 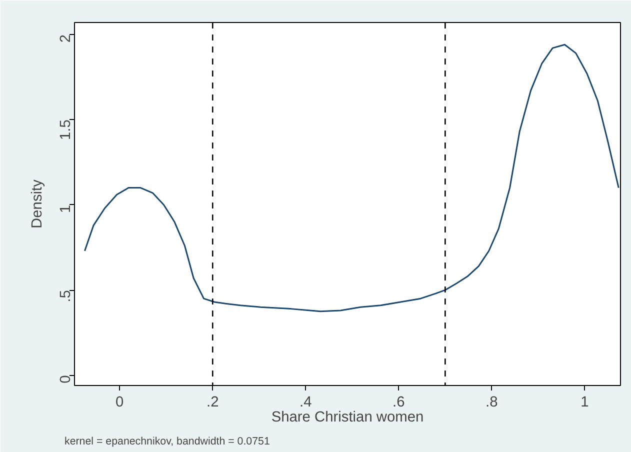 I want to click on y-tick-label: 2, so click(x=66, y=38).